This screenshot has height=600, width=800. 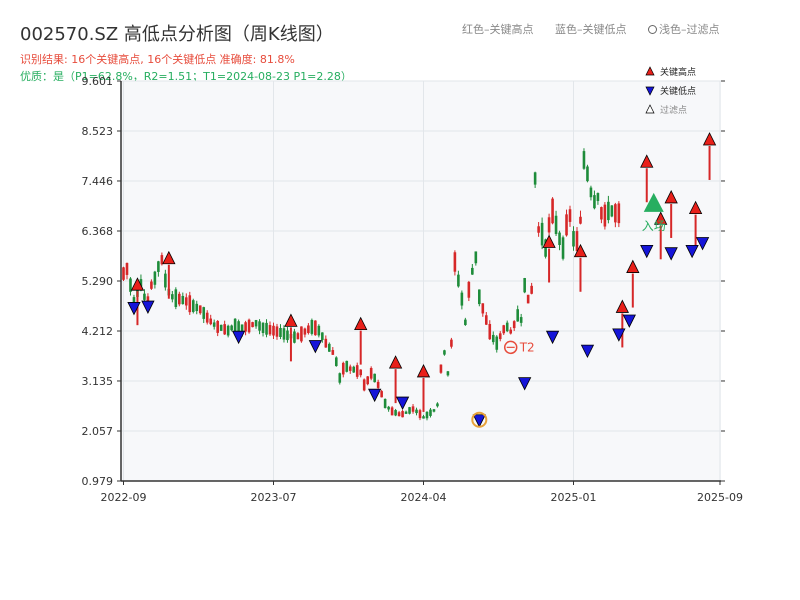 What do you see at coordinates (98, 181) in the screenshot?
I see `y-tick-label: 7.446` at bounding box center [98, 181].